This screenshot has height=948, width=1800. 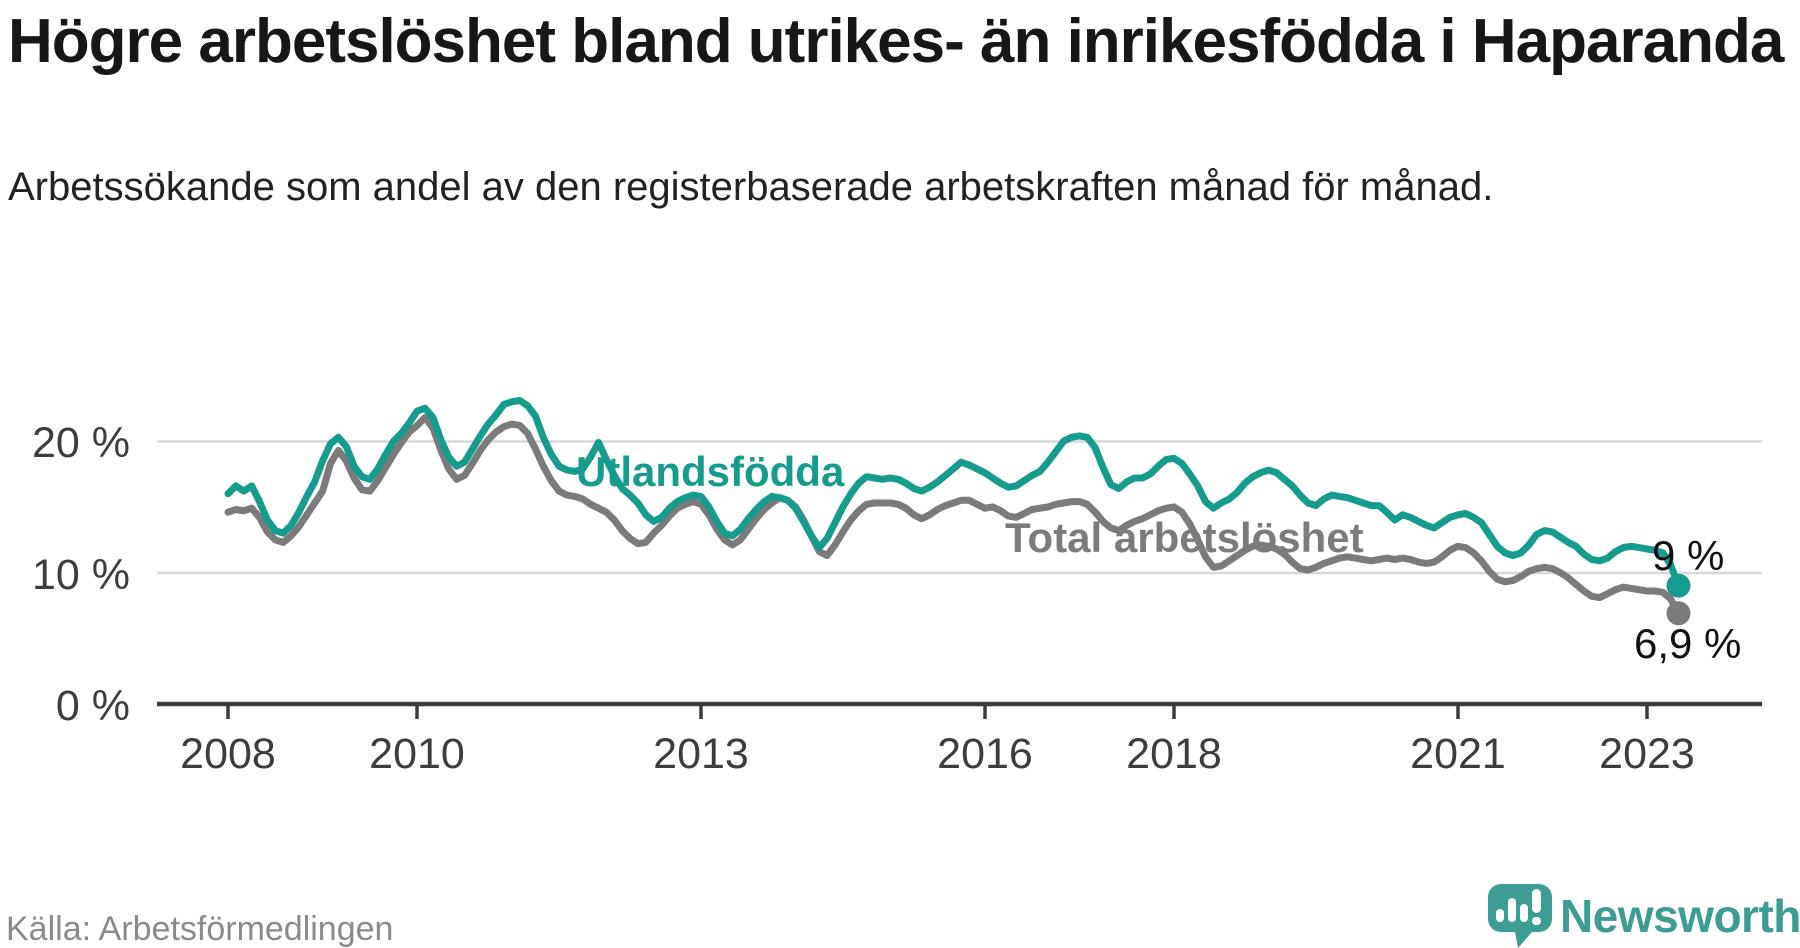 What do you see at coordinates (701, 754) in the screenshot?
I see `x-tick-label-2013: 2013` at bounding box center [701, 754].